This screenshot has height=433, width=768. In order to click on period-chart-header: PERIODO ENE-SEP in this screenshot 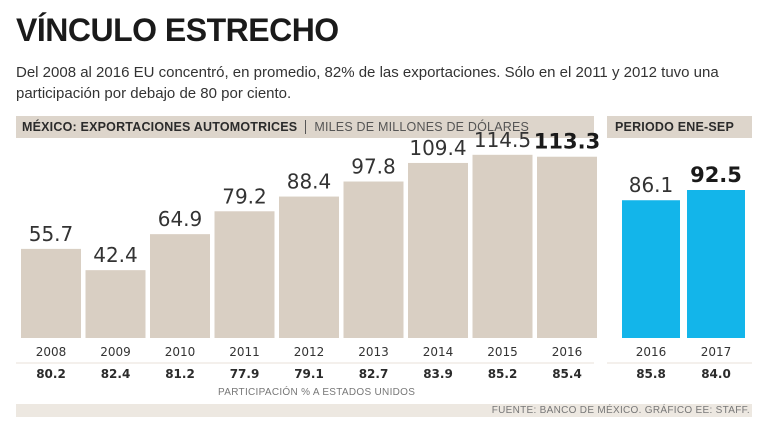, I will do `click(679, 127)`.